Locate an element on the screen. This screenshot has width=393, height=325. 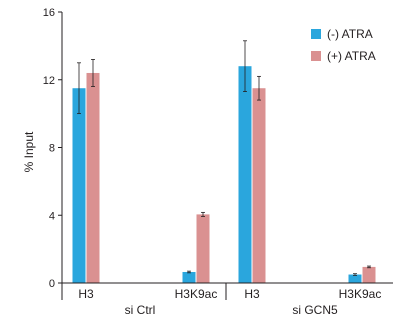
legend-label: (-) ATRA is located at coordinates (350, 34).